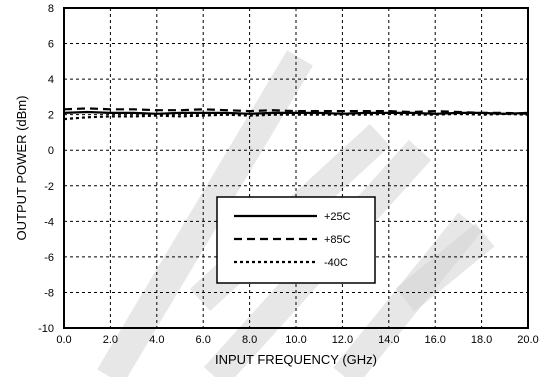  I want to click on x-tick-label: 2.0, so click(110, 340).